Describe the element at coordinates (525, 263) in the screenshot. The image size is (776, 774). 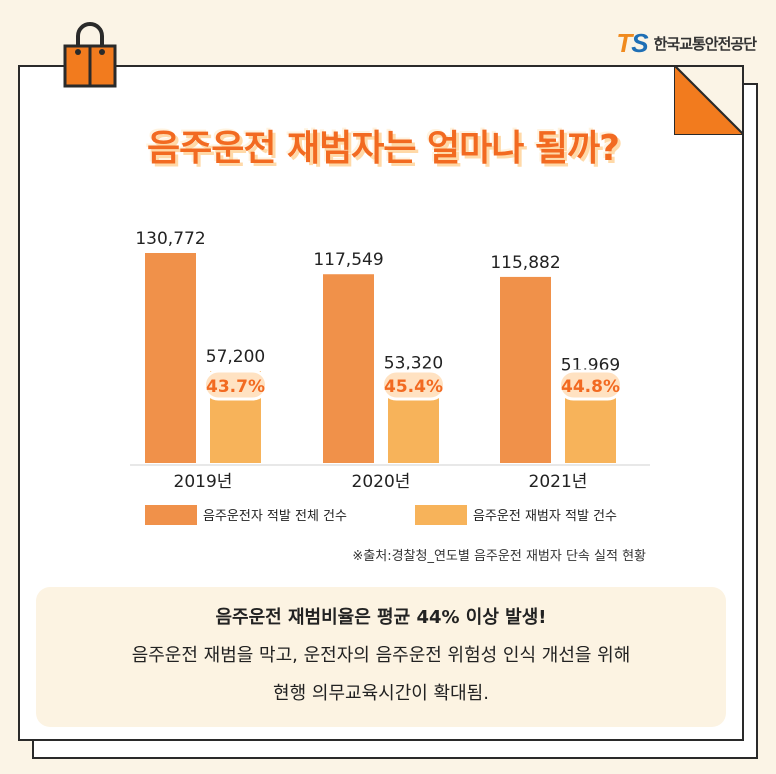
I see `value-label-total-3: 115,882` at that location.